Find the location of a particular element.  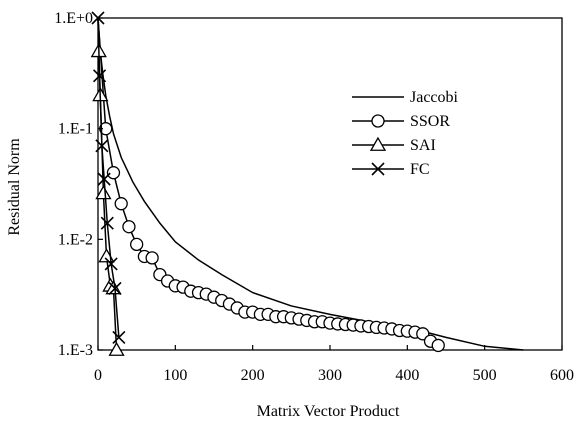

series-sai is located at coordinates (107, 186).